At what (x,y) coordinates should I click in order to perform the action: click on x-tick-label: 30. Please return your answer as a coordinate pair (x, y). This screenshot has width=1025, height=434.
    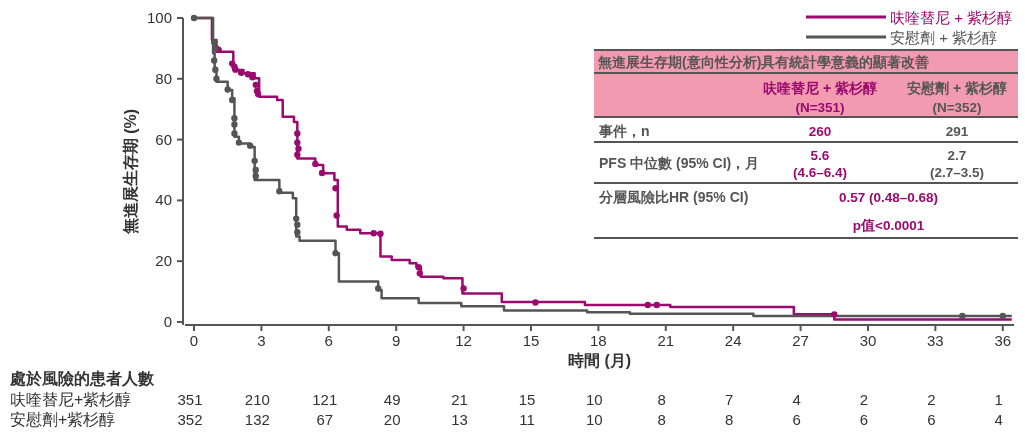
    Looking at the image, I should click on (868, 340).